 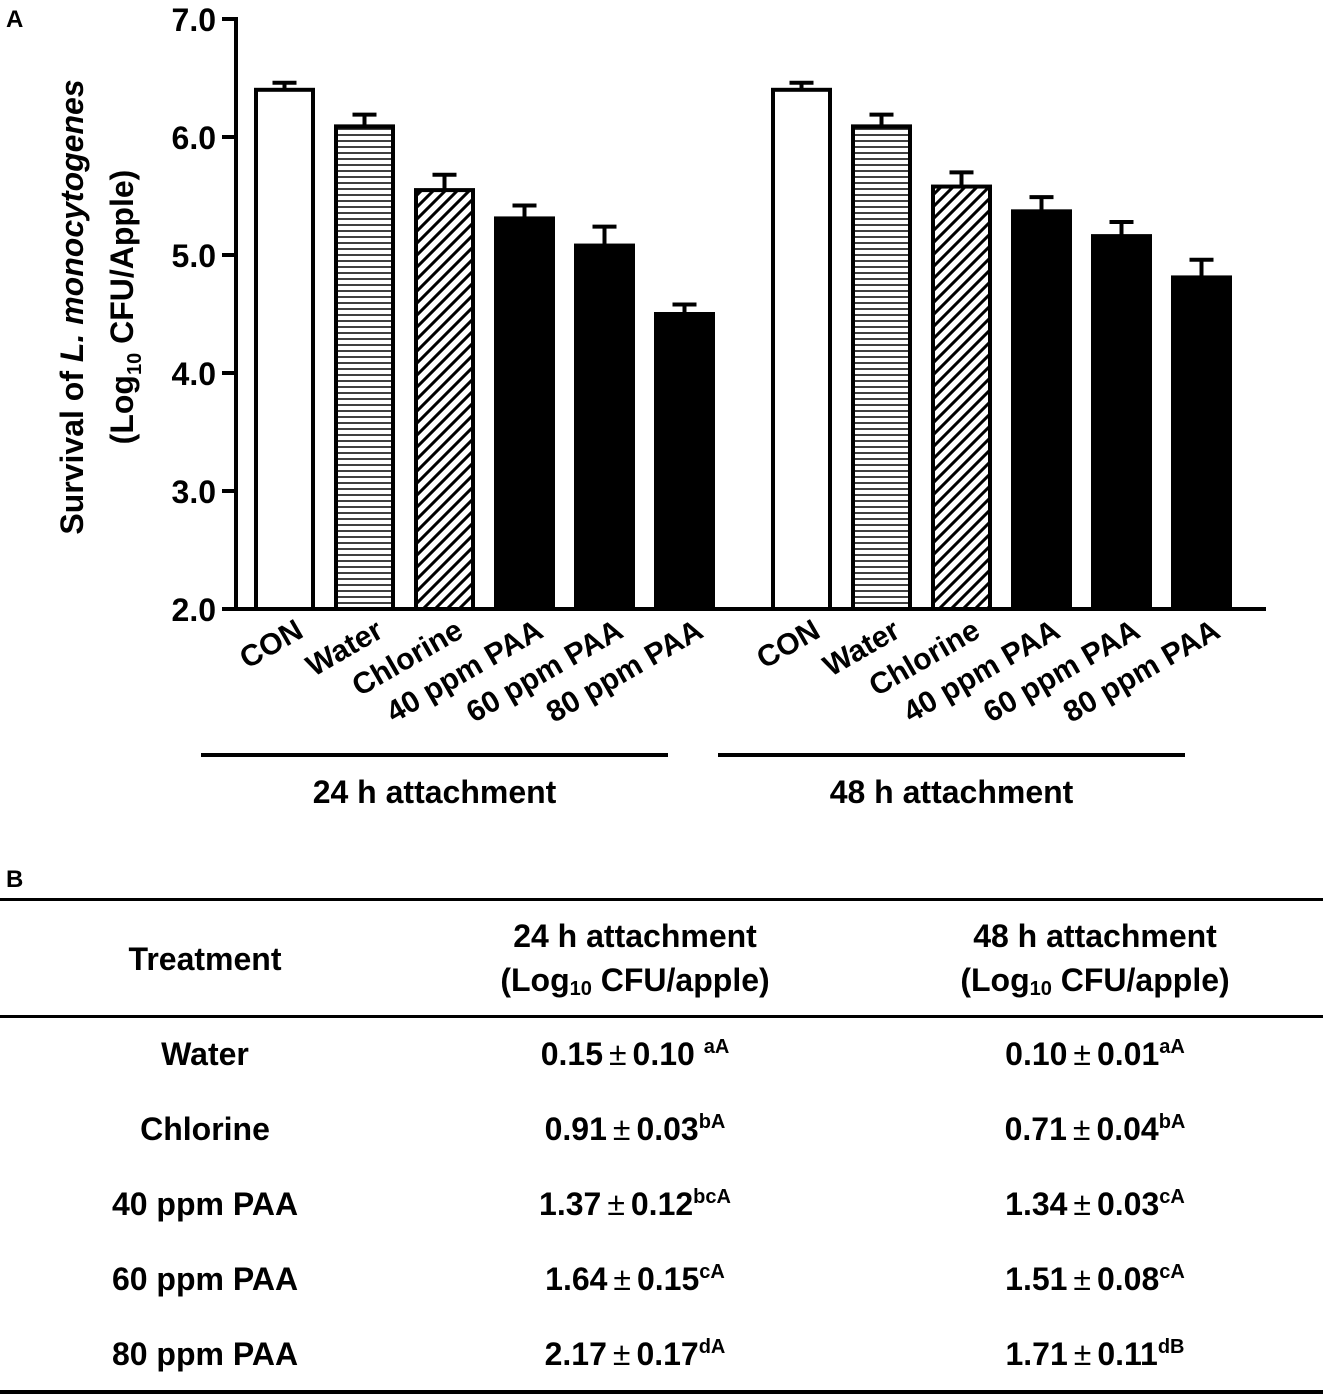 I want to click on header-treatment: Treatment, so click(x=205, y=959).